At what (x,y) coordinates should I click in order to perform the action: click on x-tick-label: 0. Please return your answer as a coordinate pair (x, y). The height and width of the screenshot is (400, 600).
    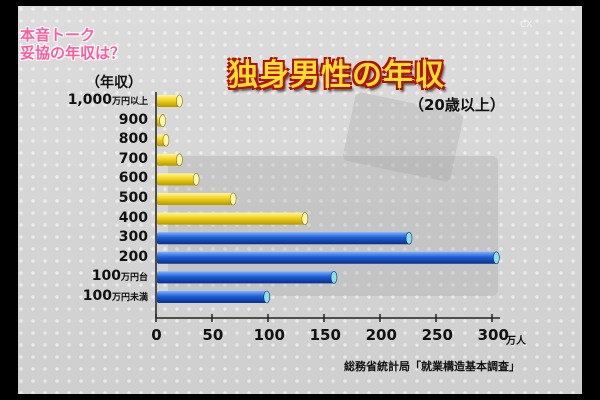
    Looking at the image, I should click on (156, 335).